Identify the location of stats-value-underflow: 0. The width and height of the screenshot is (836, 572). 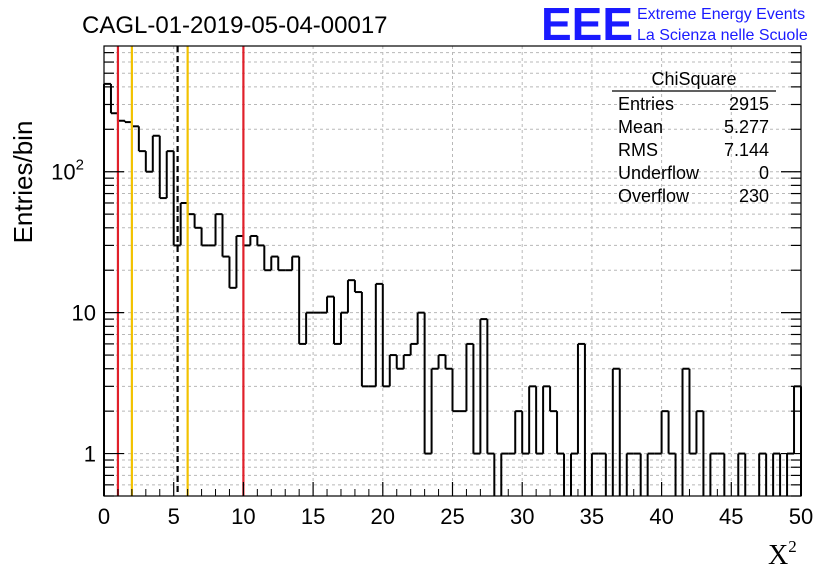
(764, 173).